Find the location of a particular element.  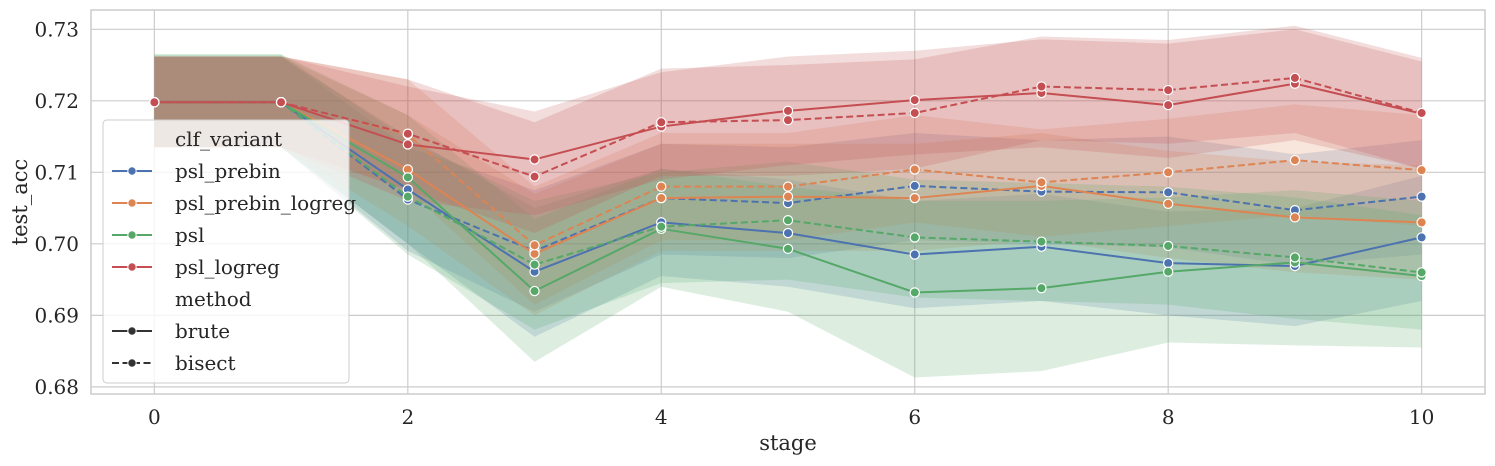

legend-entry-psl: psl is located at coordinates (158, 235).